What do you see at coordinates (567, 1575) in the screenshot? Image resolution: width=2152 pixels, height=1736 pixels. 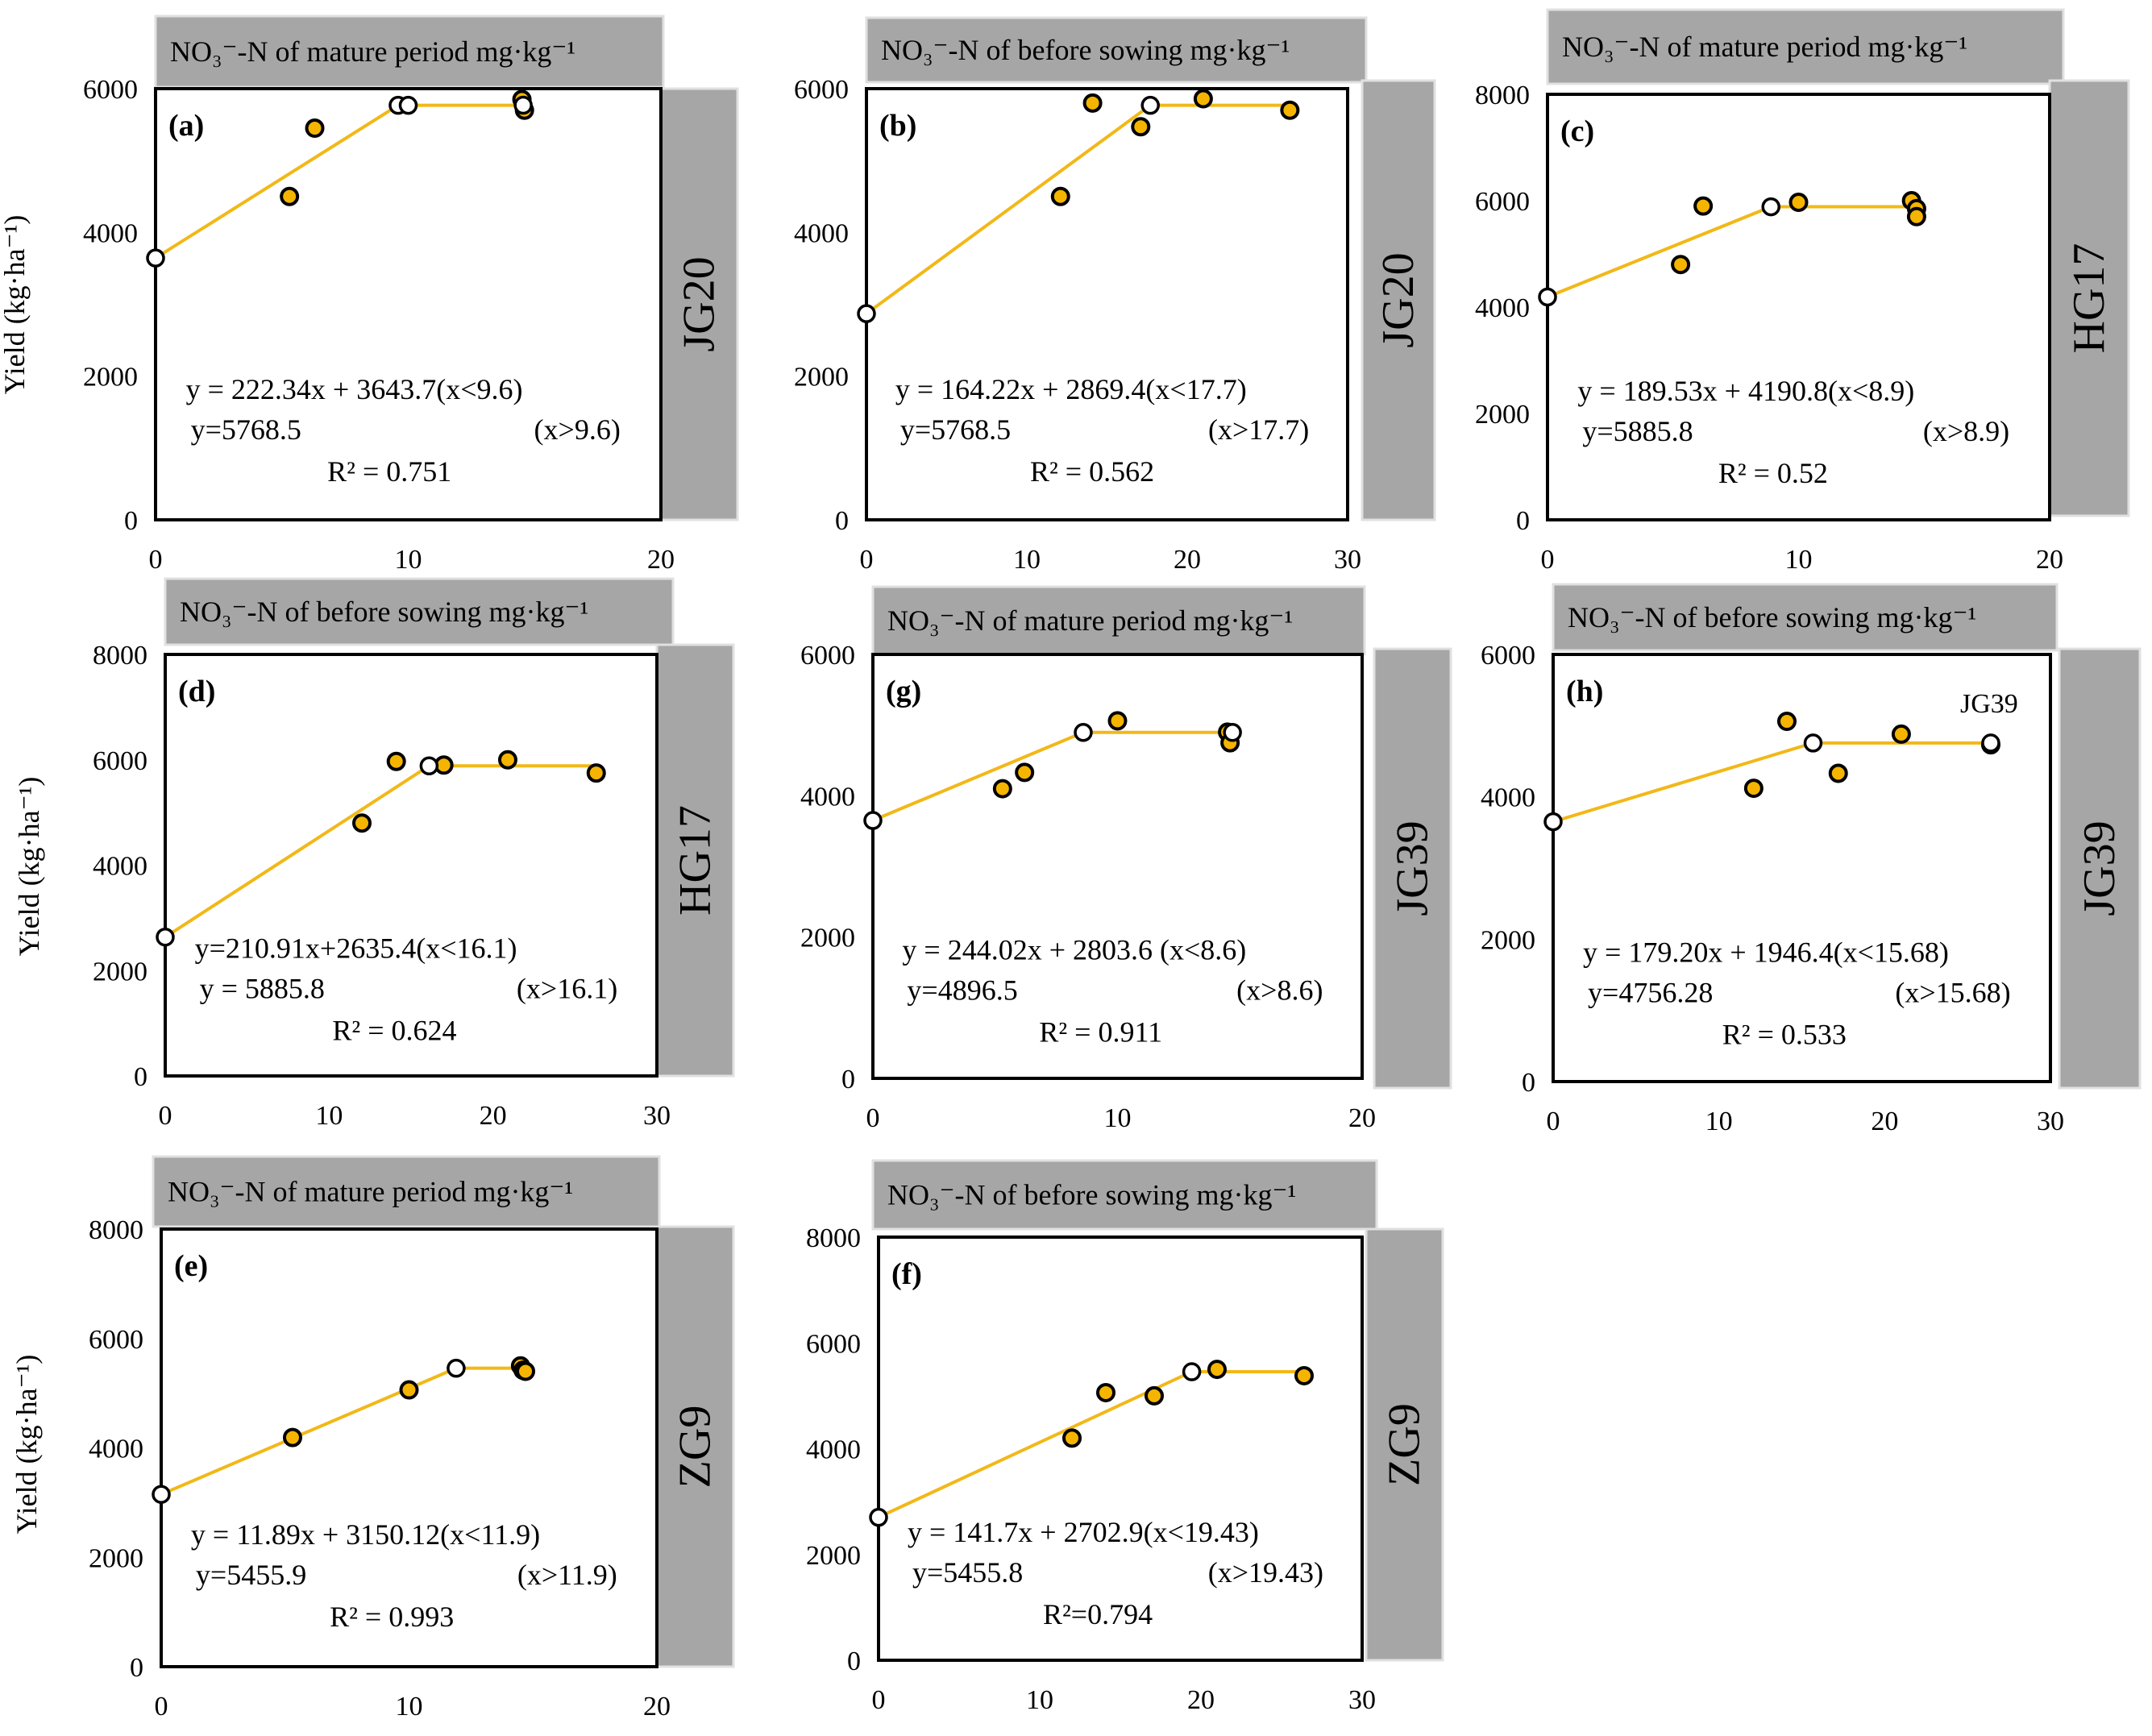 I see `equation-condition: (x>11.9)` at bounding box center [567, 1575].